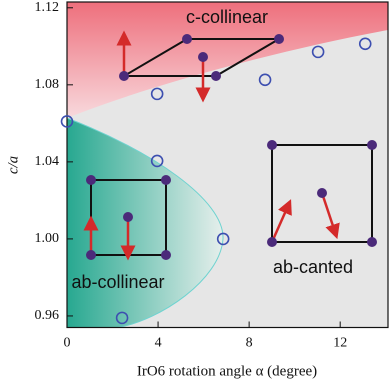  What do you see at coordinates (47, 7) in the screenshot?
I see `y-tick-label: 1.12` at bounding box center [47, 7].